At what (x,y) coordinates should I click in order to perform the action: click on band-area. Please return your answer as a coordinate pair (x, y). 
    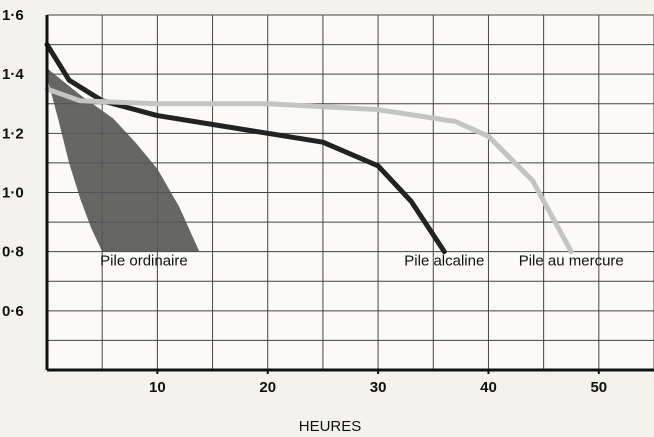
    Looking at the image, I should click on (123, 160).